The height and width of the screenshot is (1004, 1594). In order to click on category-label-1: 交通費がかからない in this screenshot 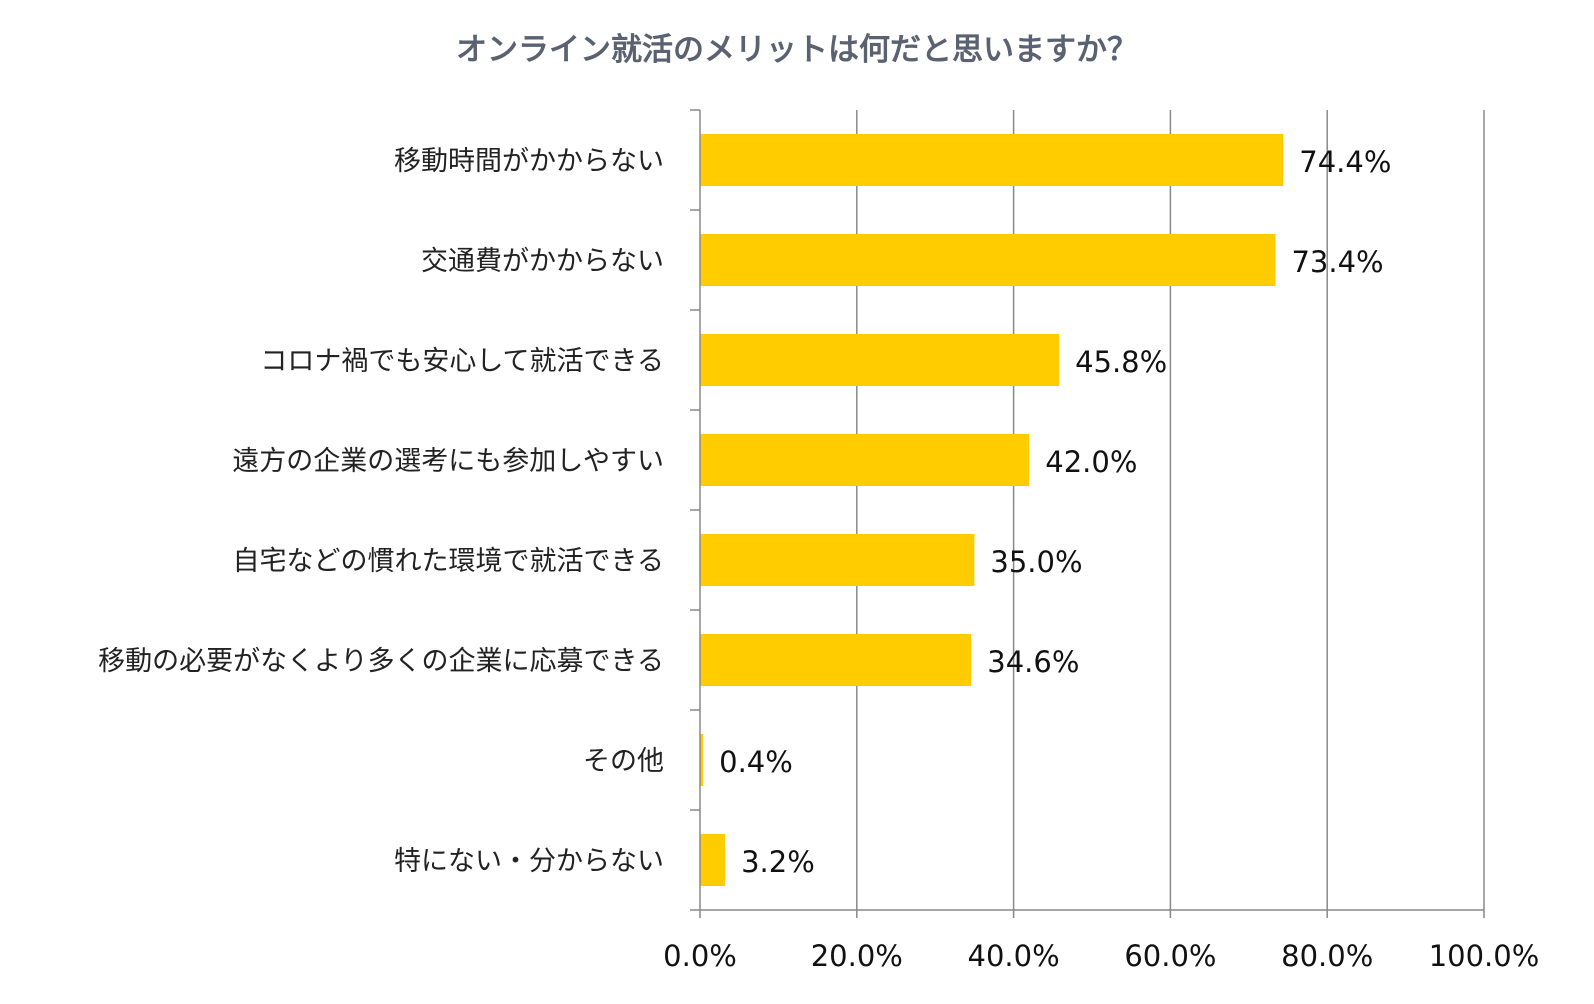, I will do `click(542, 261)`.